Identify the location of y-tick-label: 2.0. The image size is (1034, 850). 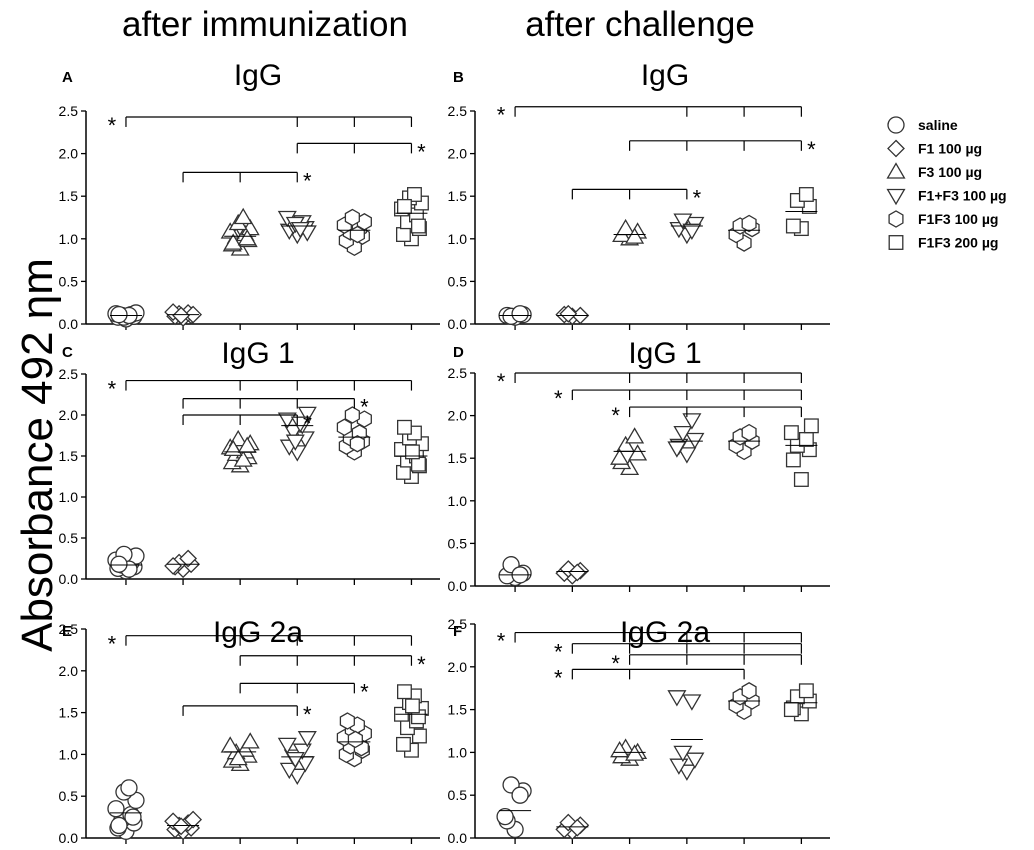
(69, 671).